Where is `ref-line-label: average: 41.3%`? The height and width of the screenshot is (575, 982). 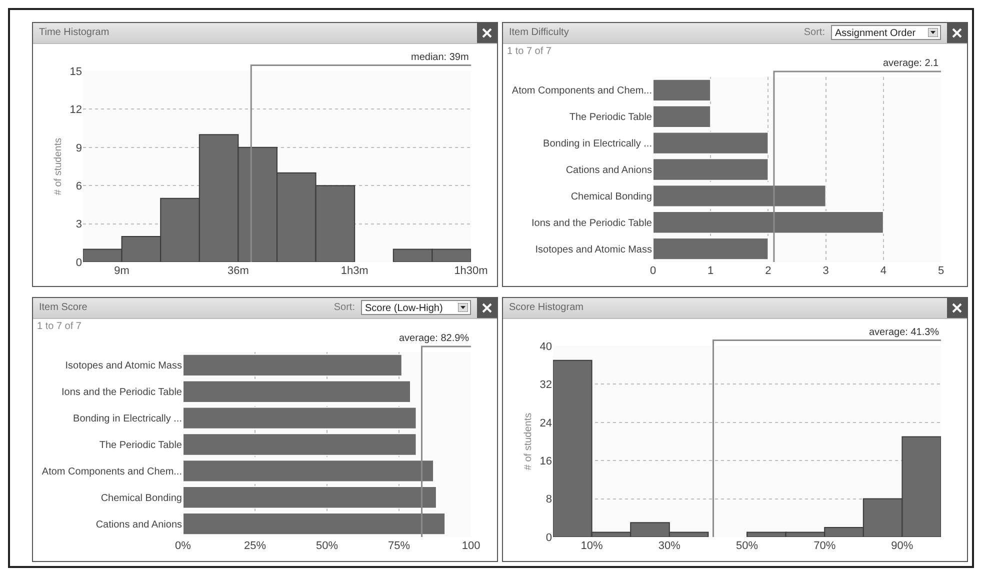 ref-line-label: average: 41.3% is located at coordinates (904, 332).